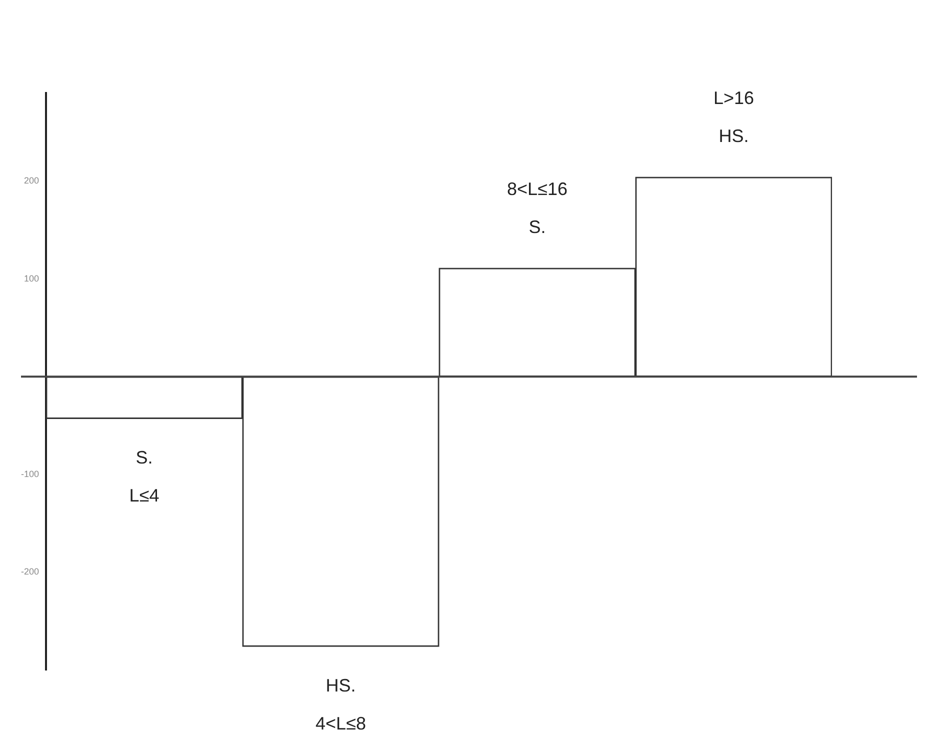  Describe the element at coordinates (144, 496) in the screenshot. I see `annotation: L≤4` at that location.